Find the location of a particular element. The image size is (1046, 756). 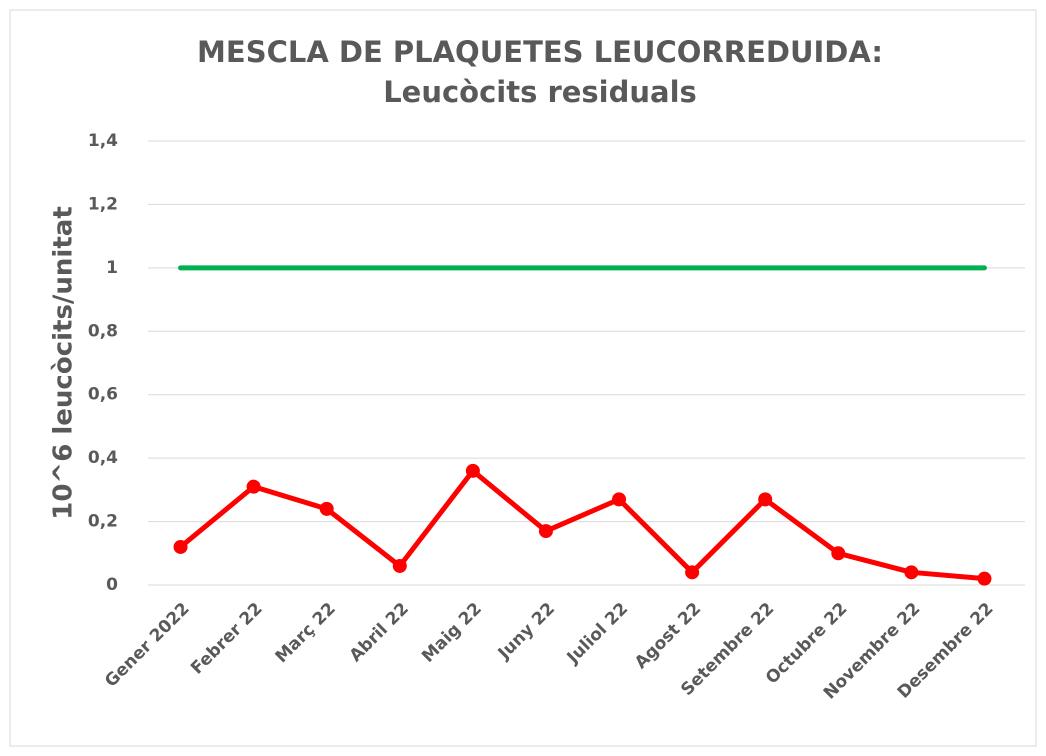

series-line is located at coordinates (582, 525).